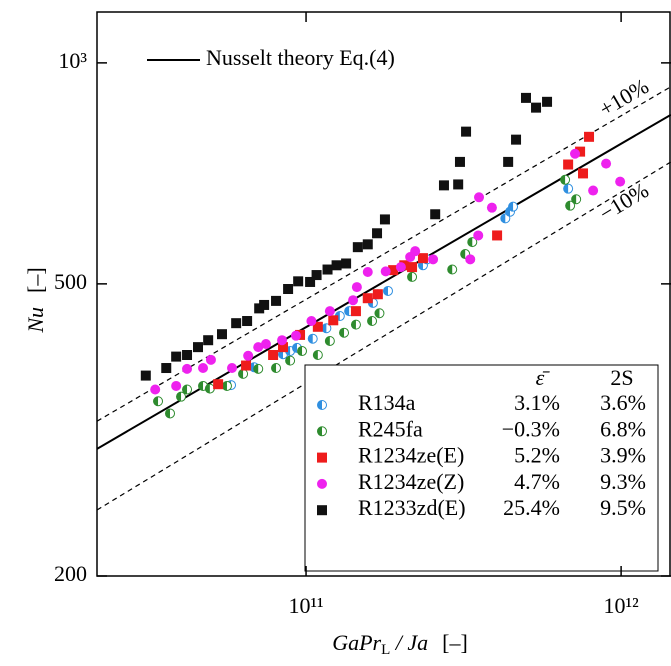 The height and width of the screenshot is (666, 671). I want to click on x-label-rest: / Ja, so click(409, 642).